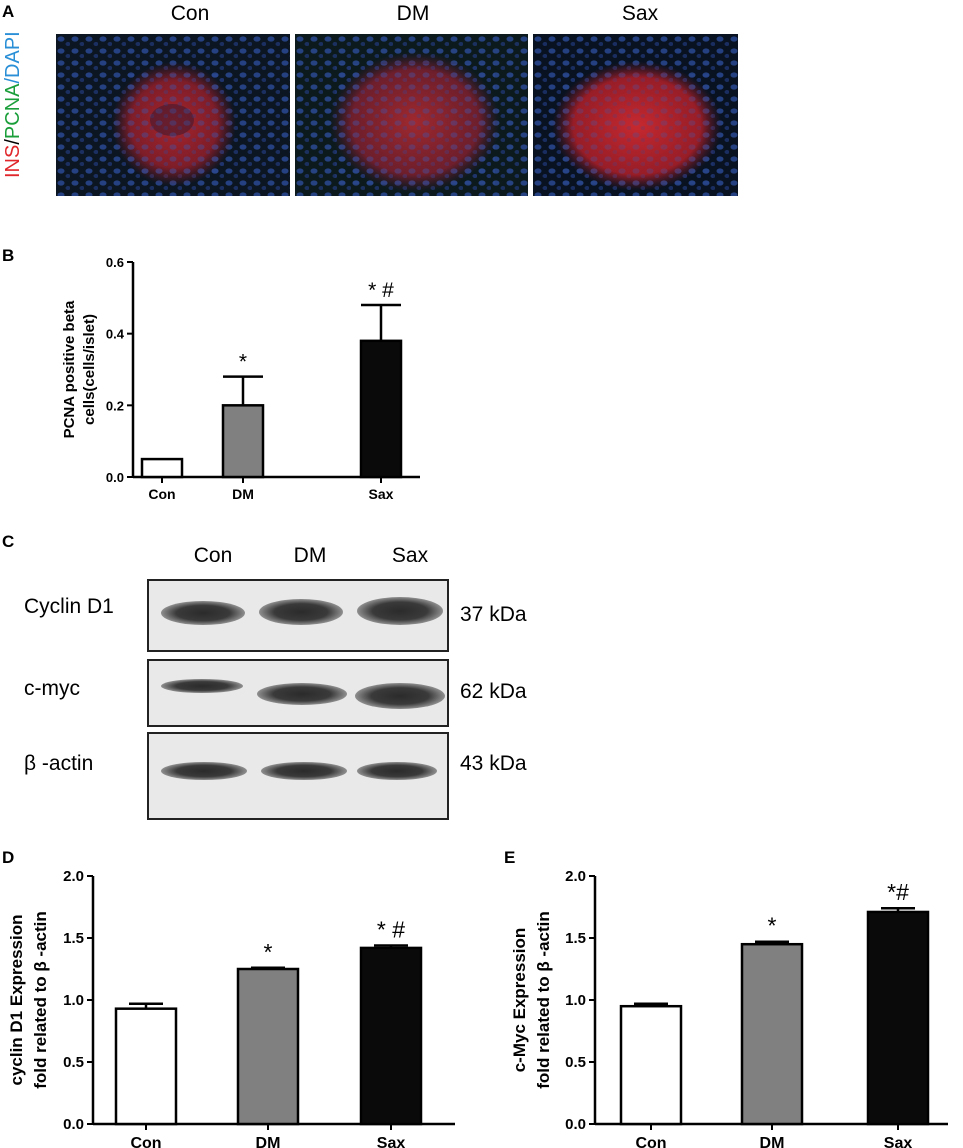  Describe the element at coordinates (8, 541) in the screenshot. I see `panel-c-letter: C` at that location.